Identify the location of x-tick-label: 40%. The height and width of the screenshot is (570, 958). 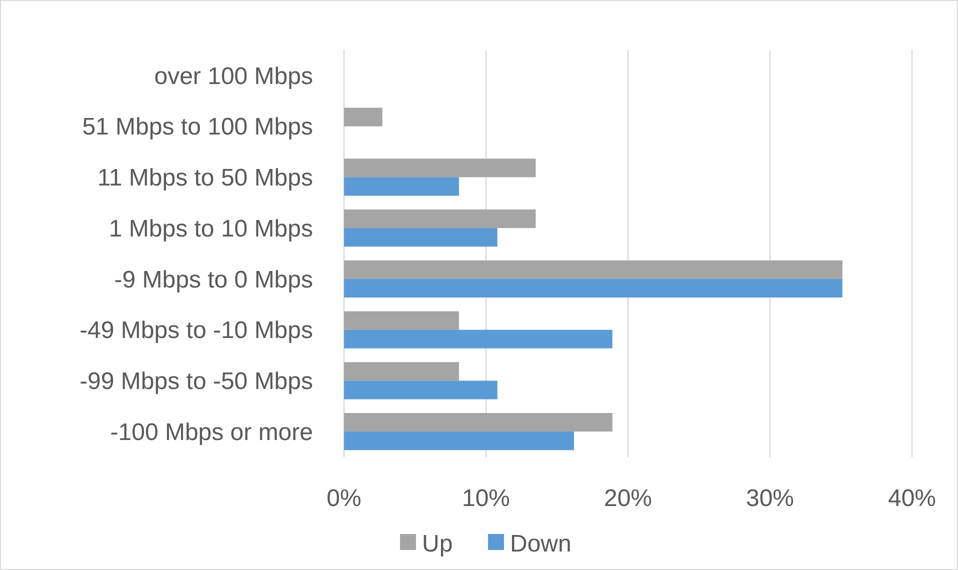
(912, 498).